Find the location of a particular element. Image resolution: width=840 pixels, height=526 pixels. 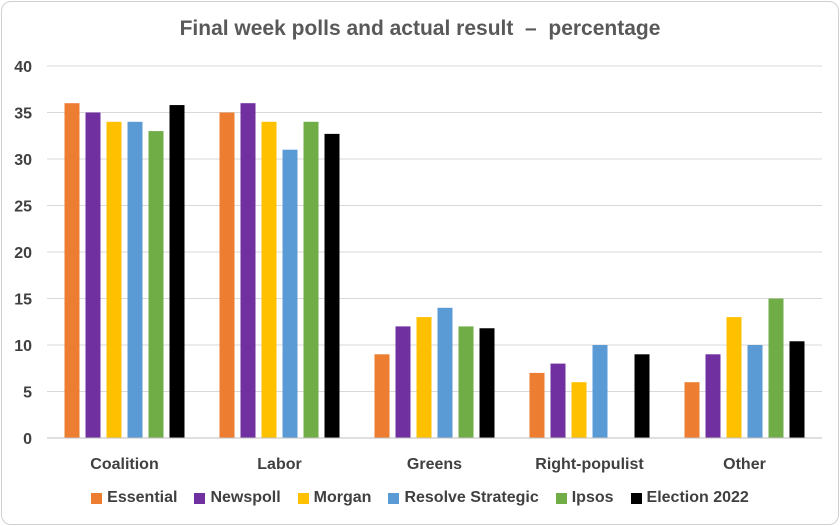

legend-label: Morgan is located at coordinates (342, 497).